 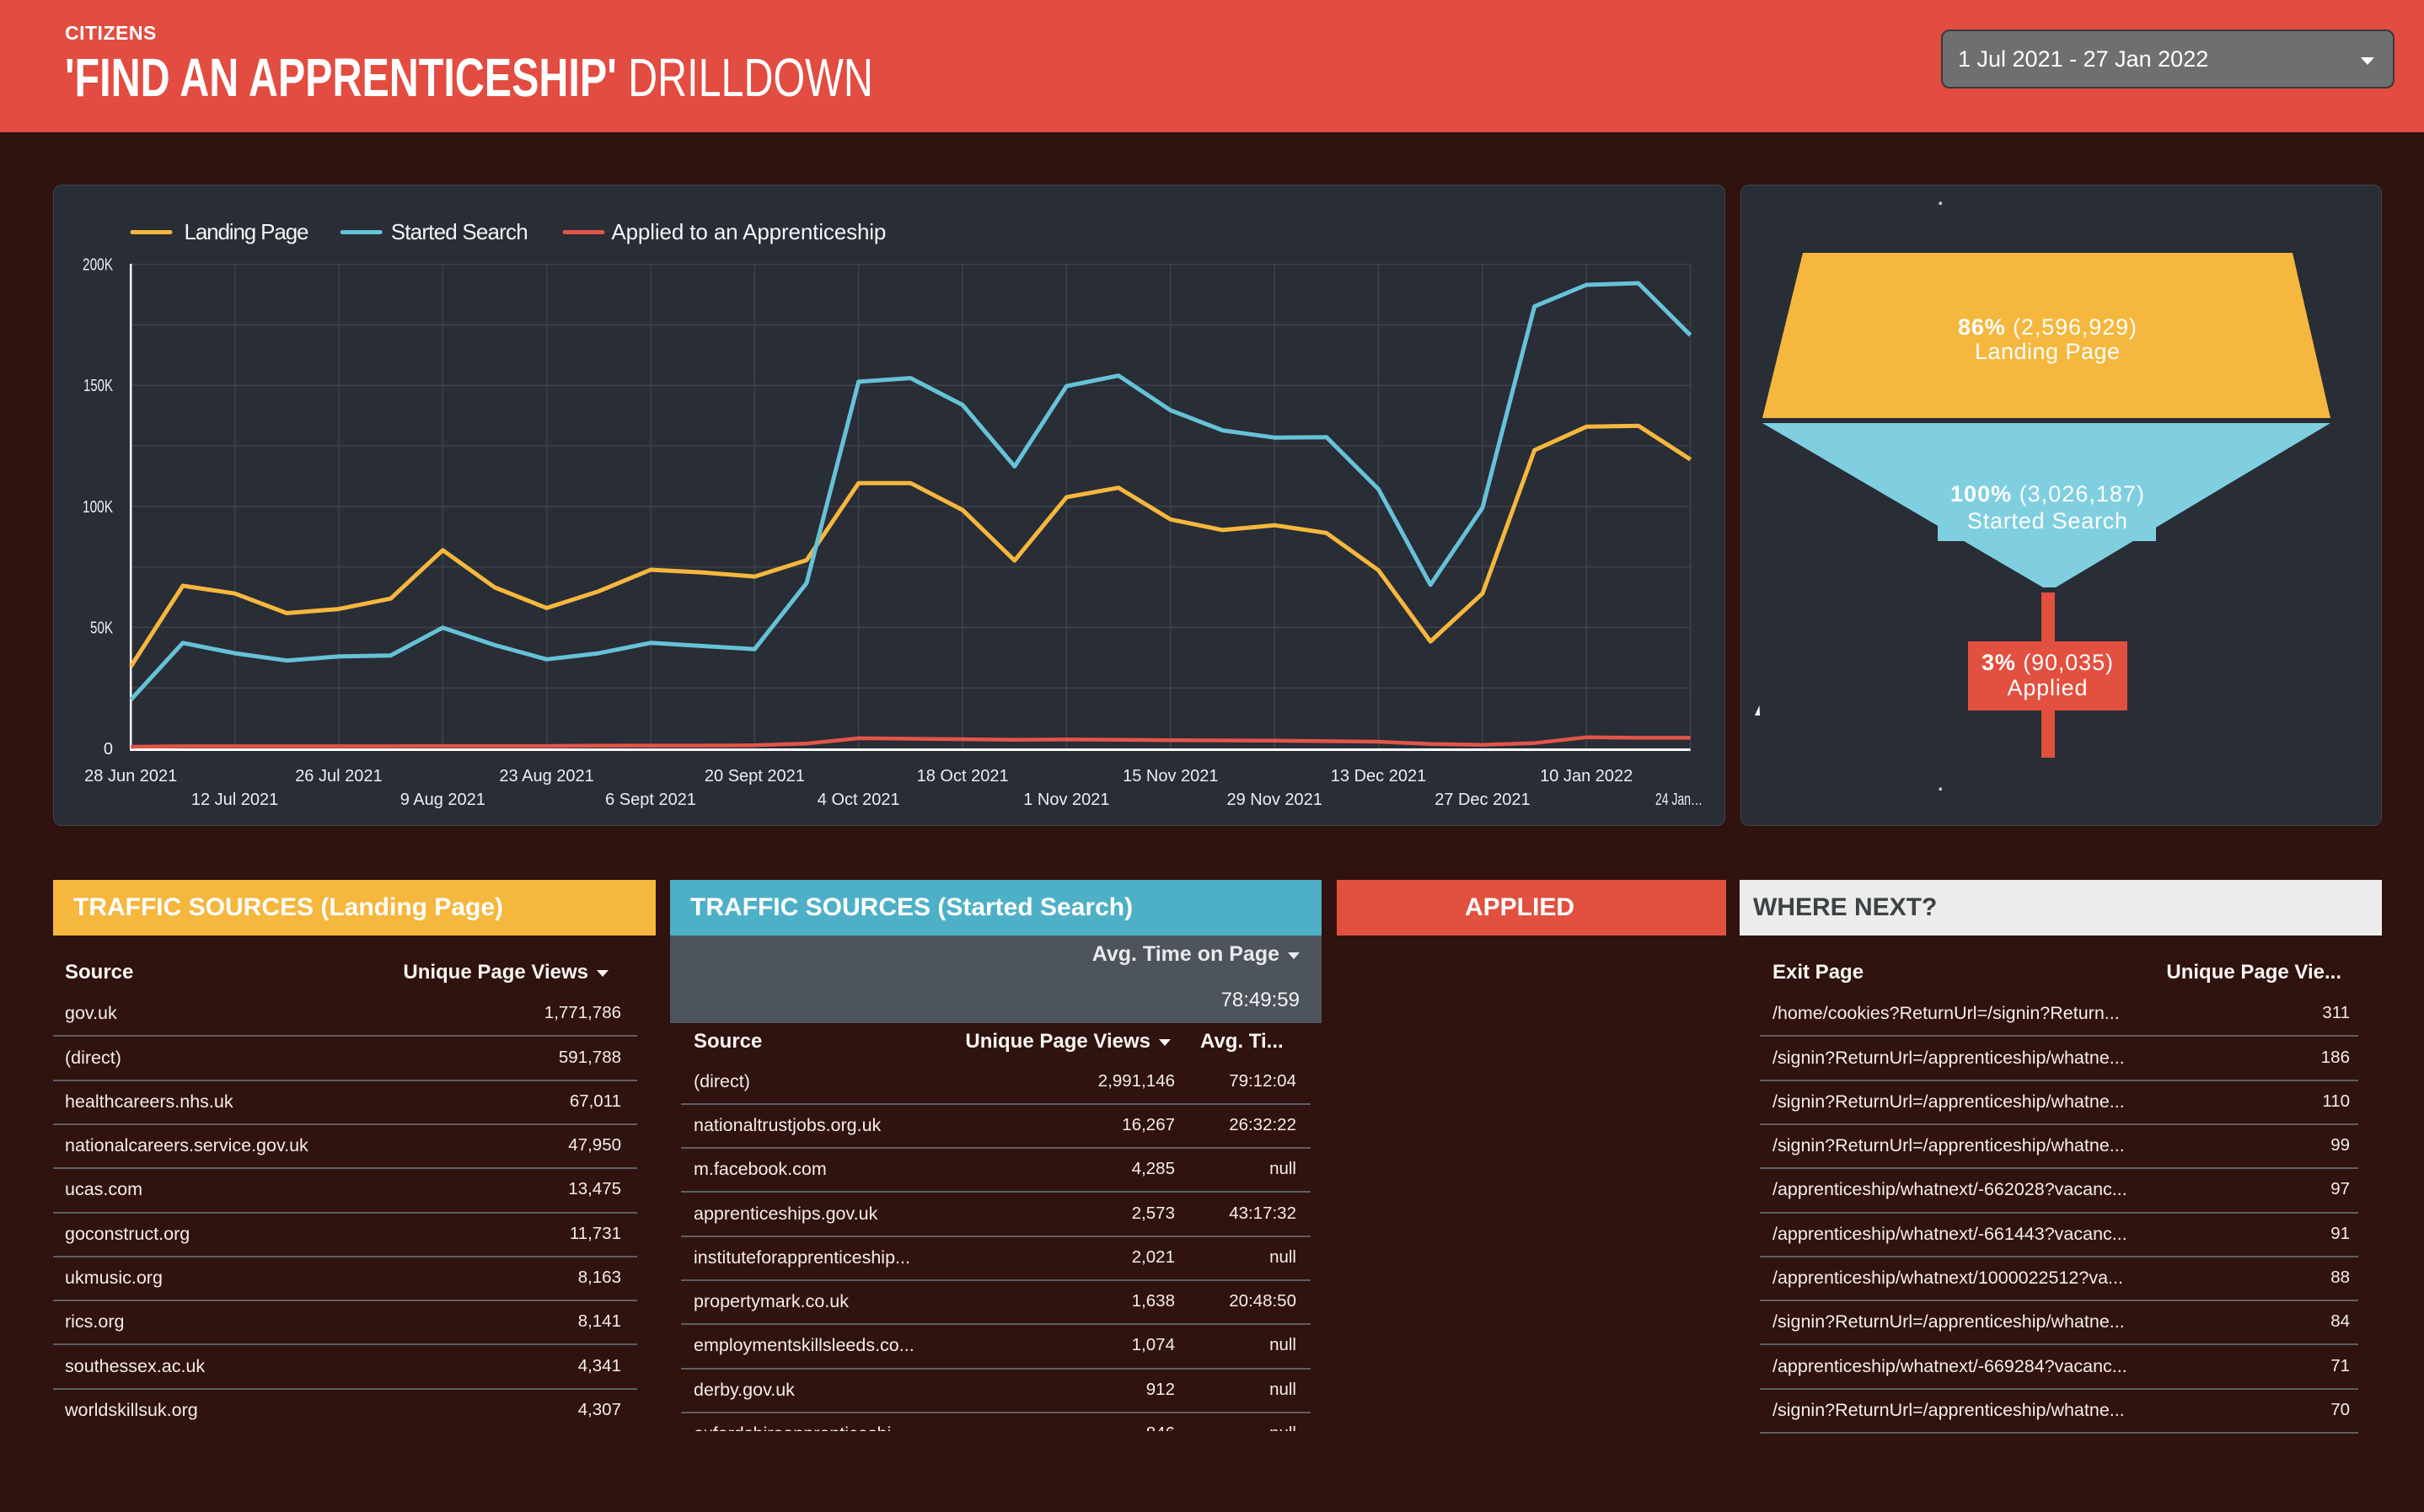 I want to click on svg-text: Applied to an Apprenticeship, so click(x=748, y=231).